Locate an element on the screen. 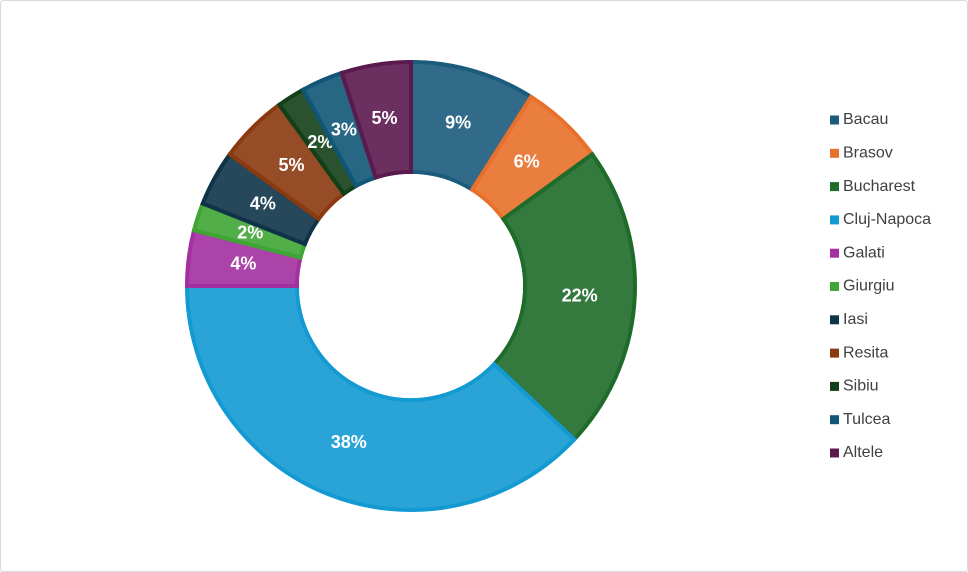  data-label: 2% is located at coordinates (250, 233).